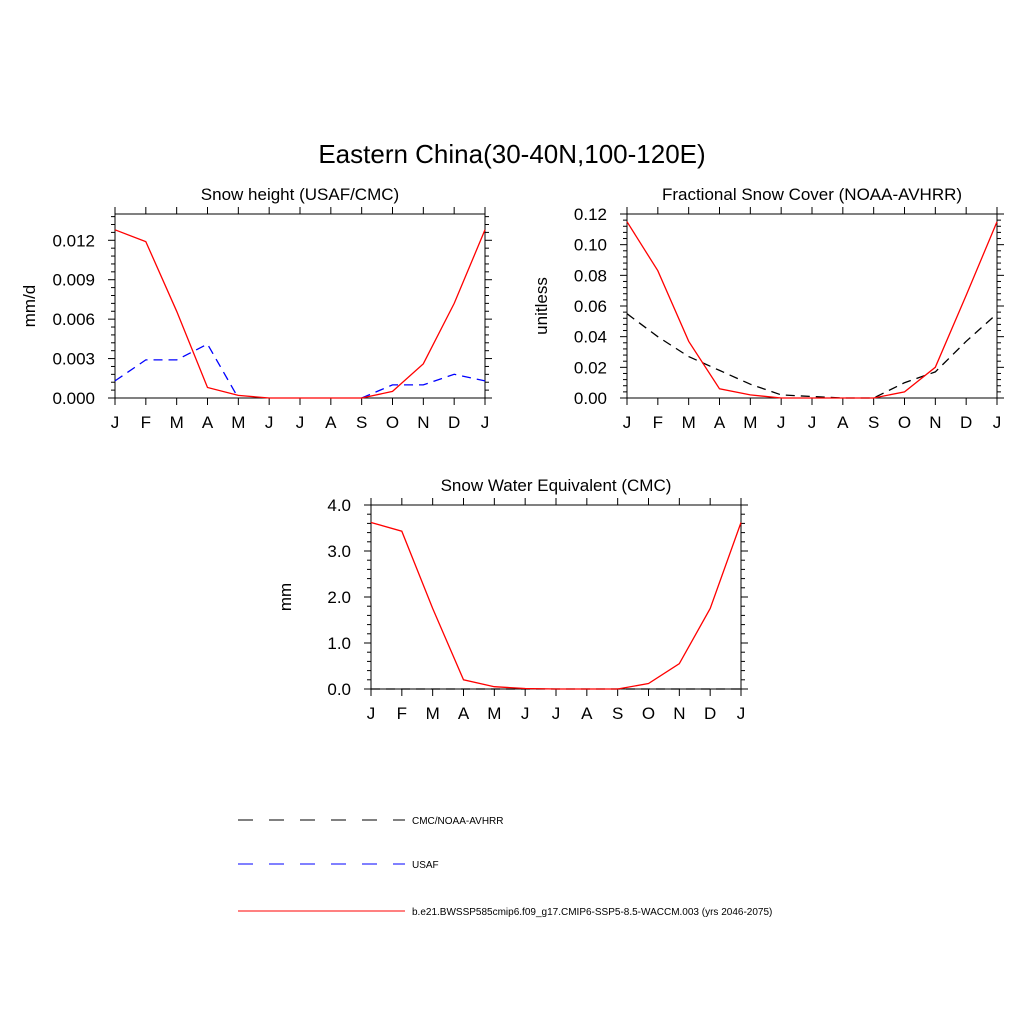  I want to click on panel-title: Fractional Snow Cover (NOAA-AVHRR), so click(812, 194).